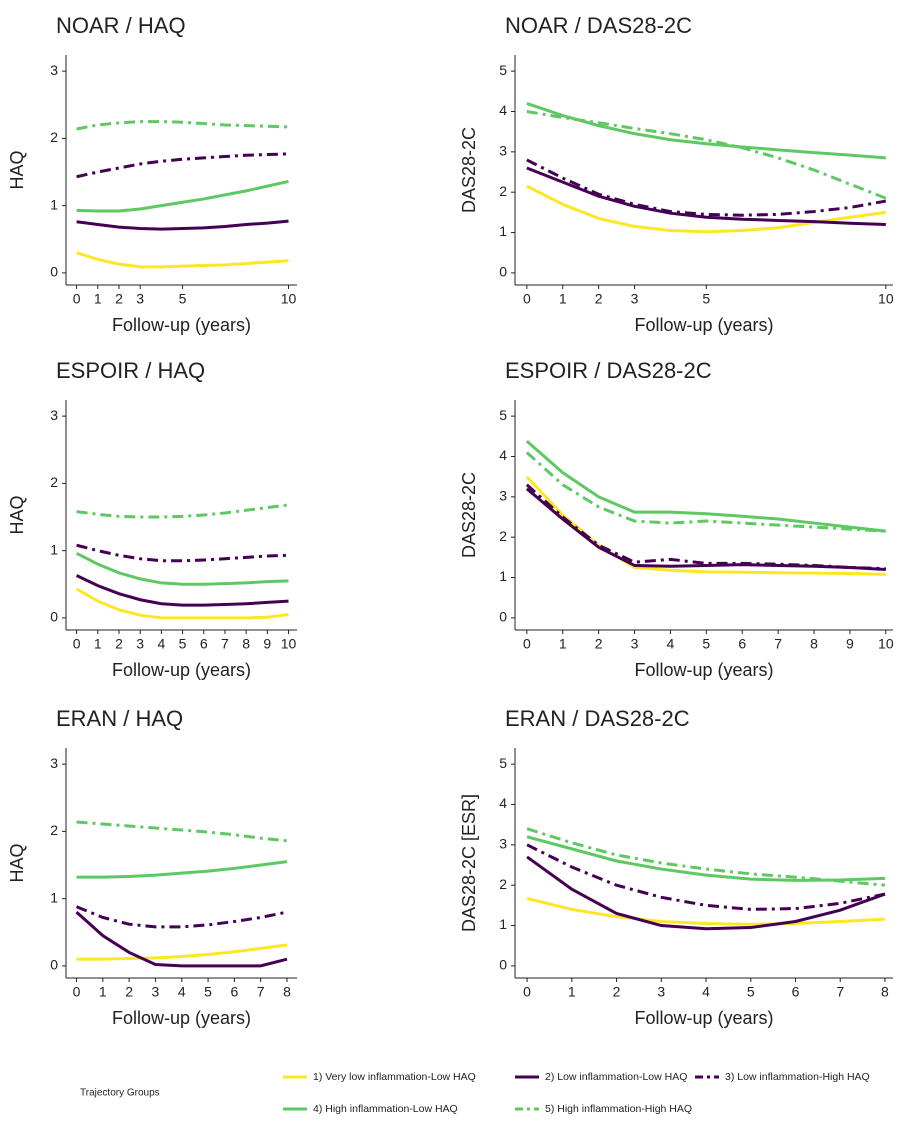 The image size is (899, 1124). What do you see at coordinates (469, 515) in the screenshot?
I see `y-axis-title: DAS28-2C` at bounding box center [469, 515].